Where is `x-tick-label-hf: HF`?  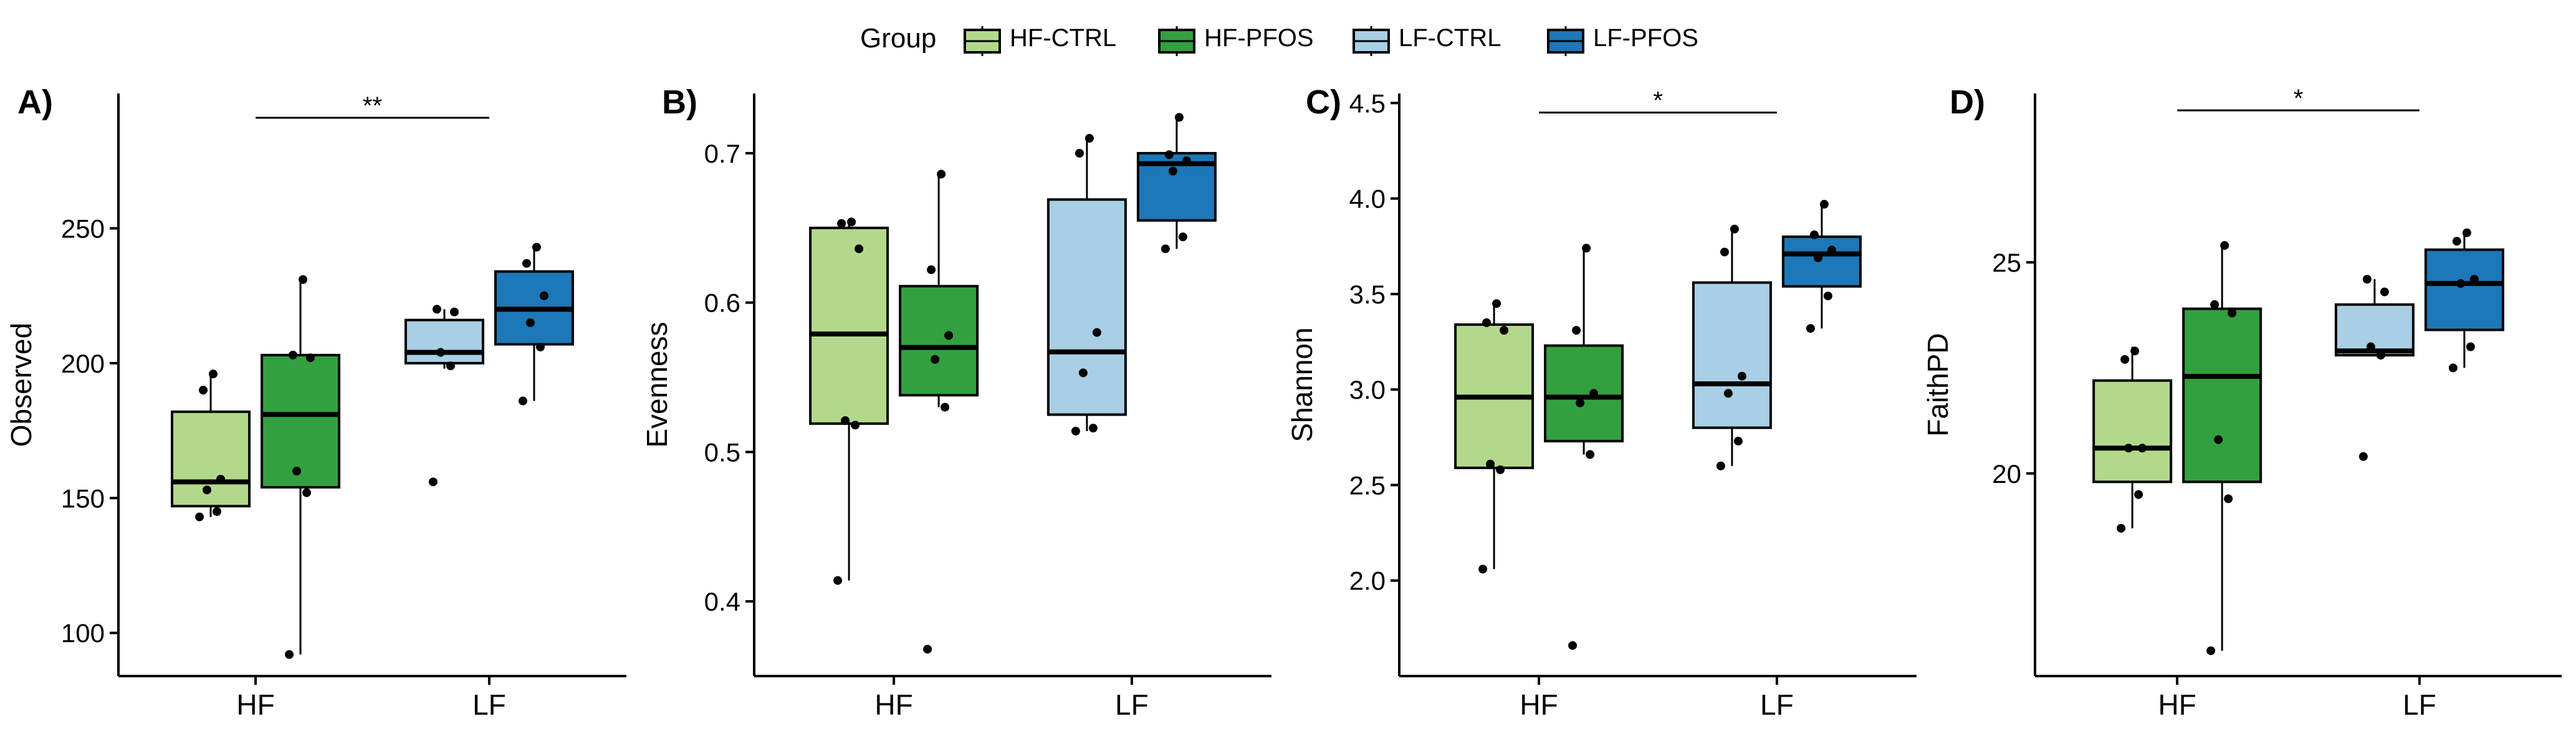
x-tick-label-hf: HF is located at coordinates (893, 705).